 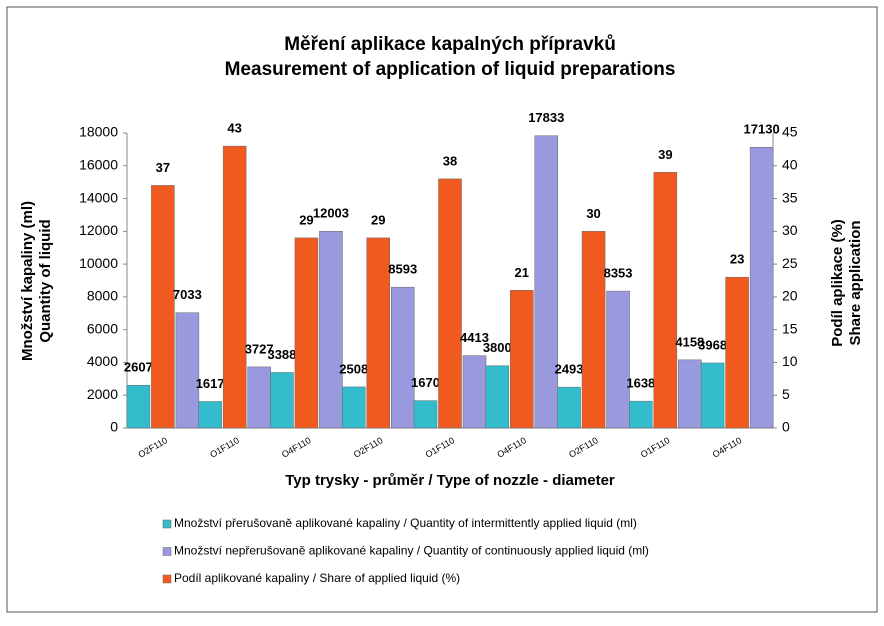 I want to click on data-label: 3800, so click(x=497, y=347).